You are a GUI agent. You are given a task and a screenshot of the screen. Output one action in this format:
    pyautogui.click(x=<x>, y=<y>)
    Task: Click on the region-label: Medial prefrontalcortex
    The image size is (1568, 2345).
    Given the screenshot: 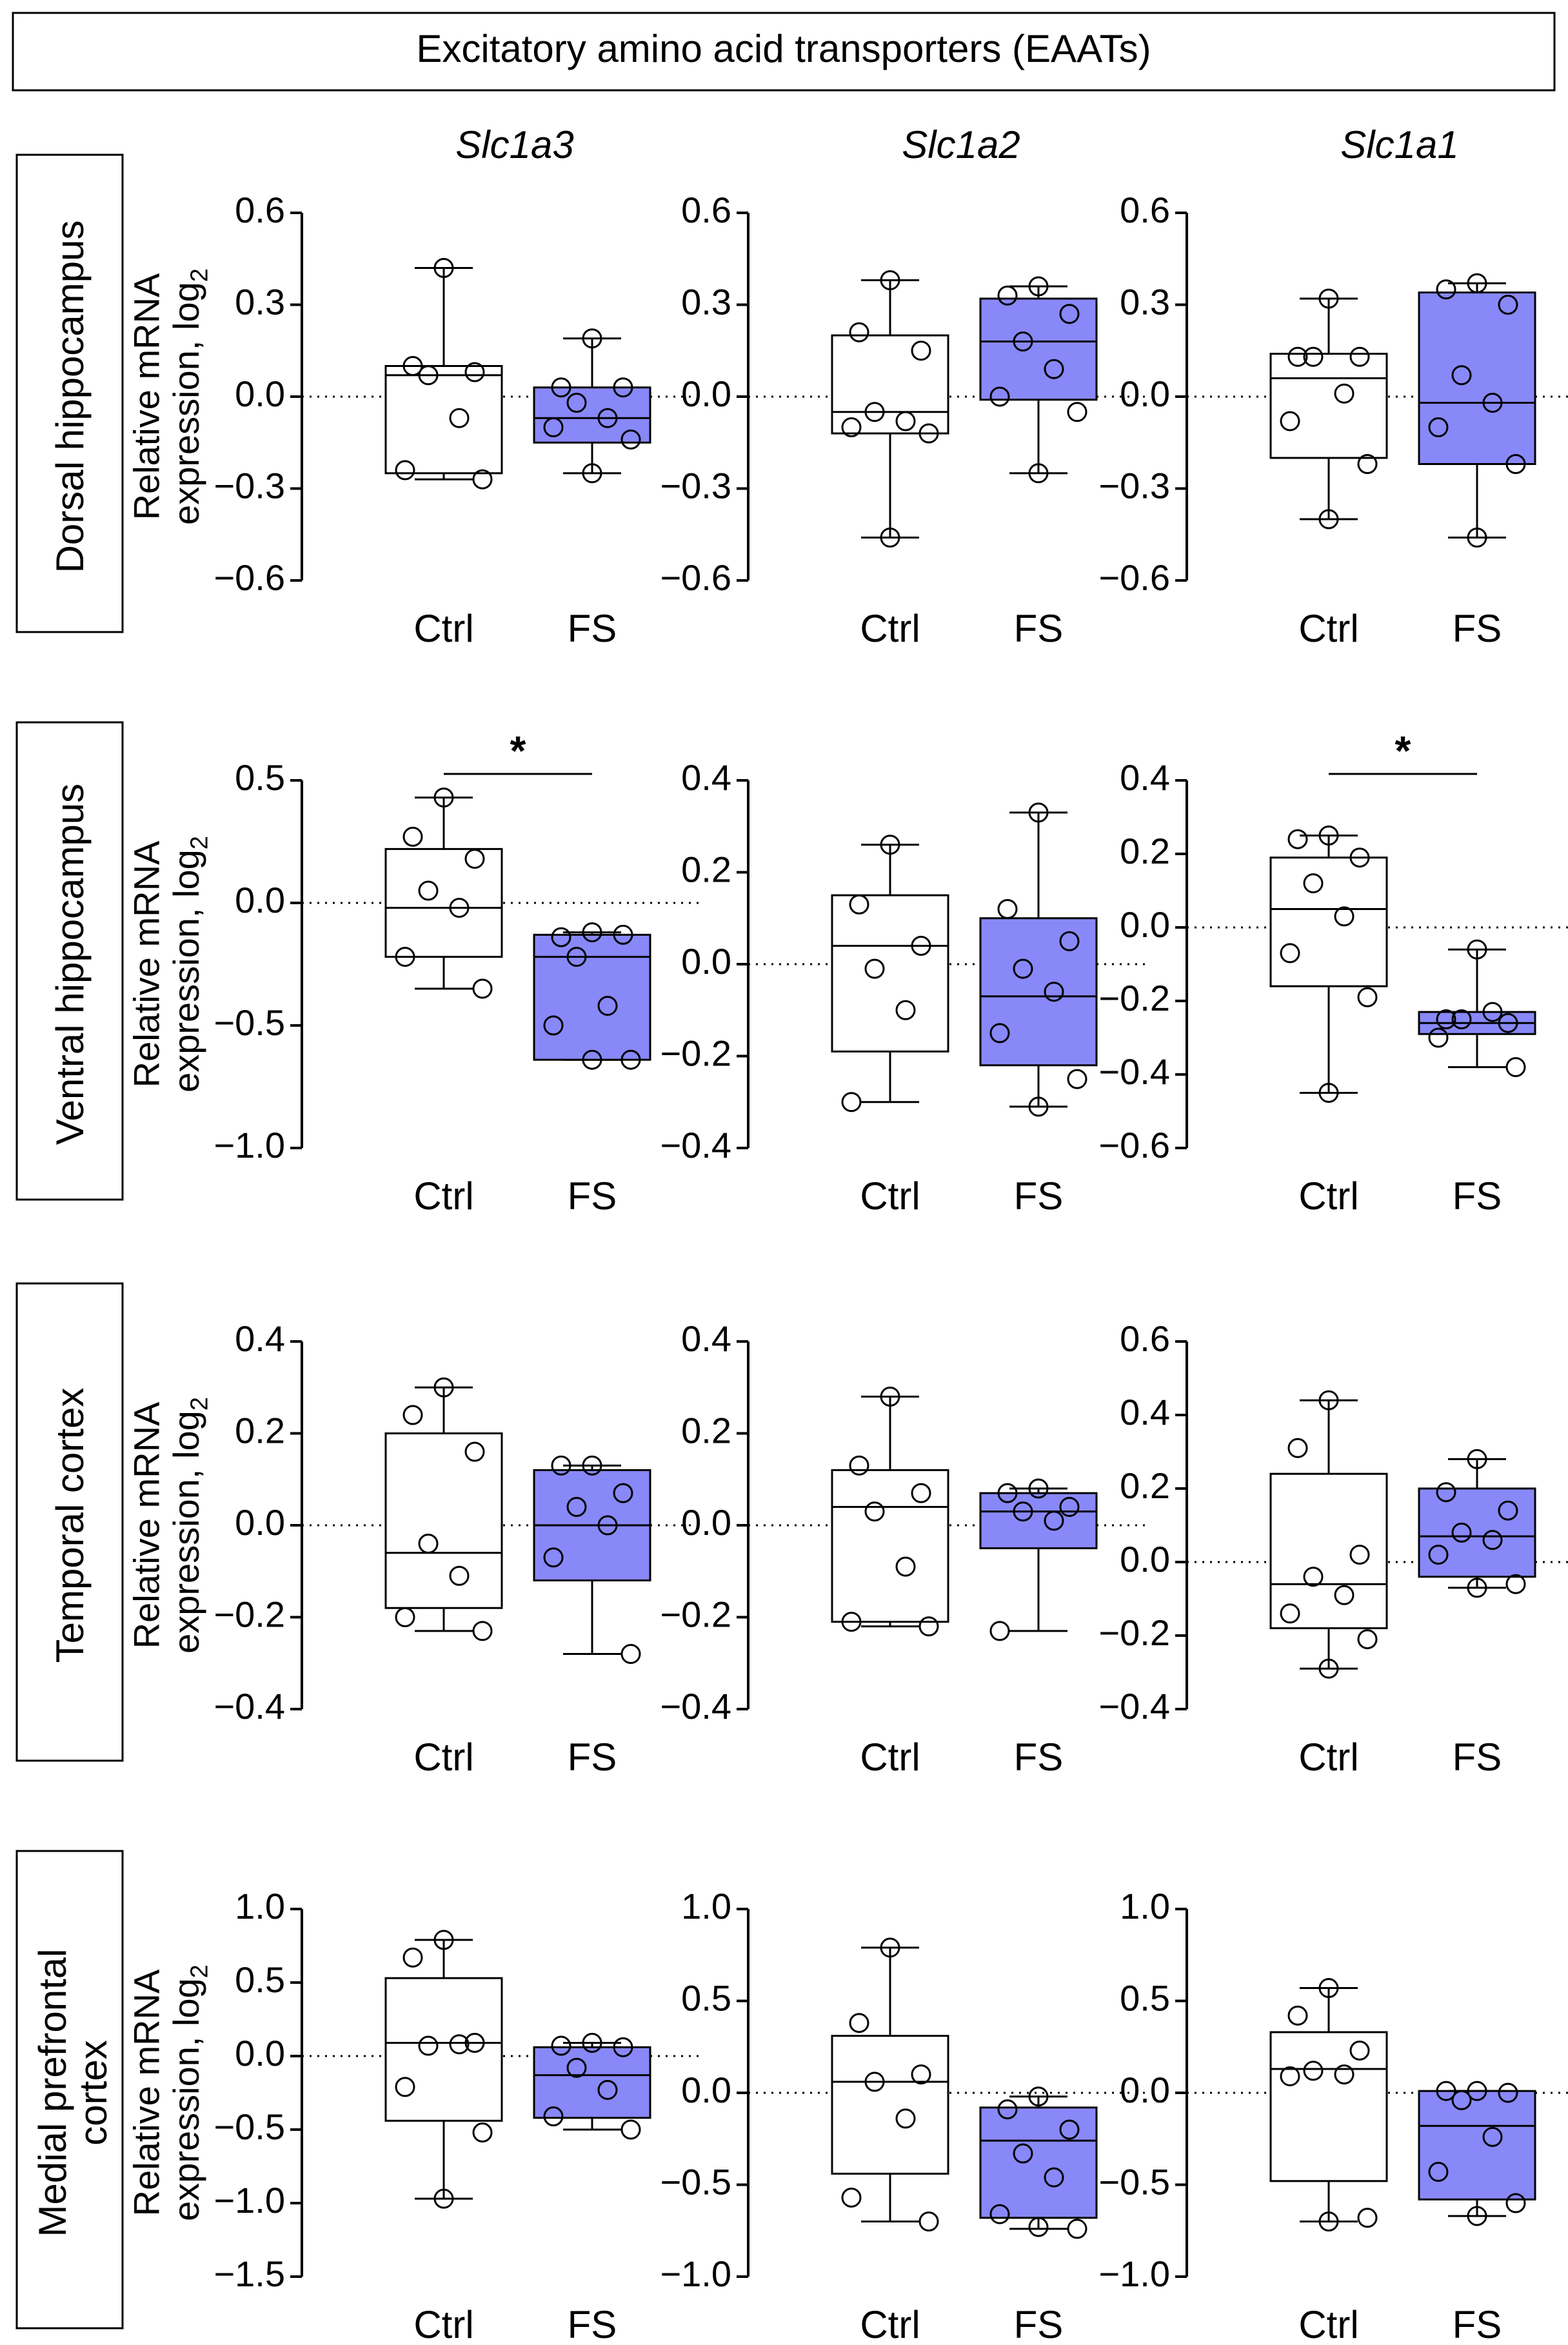 What is the action you would take?
    pyautogui.click(x=73, y=2093)
    